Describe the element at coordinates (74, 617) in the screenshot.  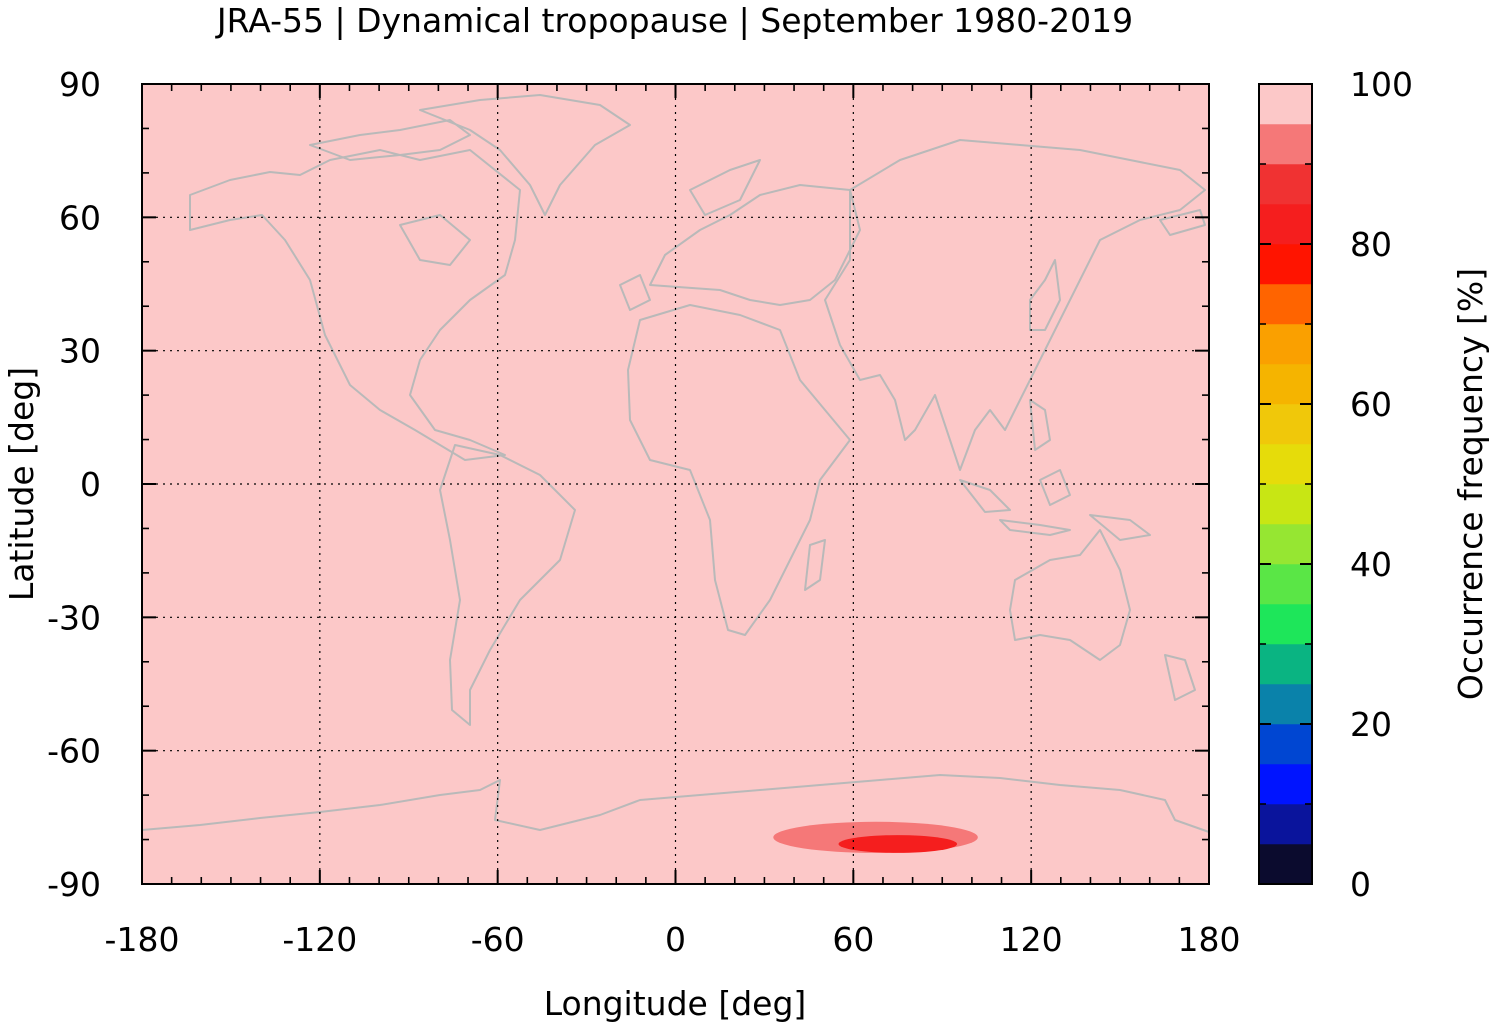
I see `y-tick-label: -30` at that location.